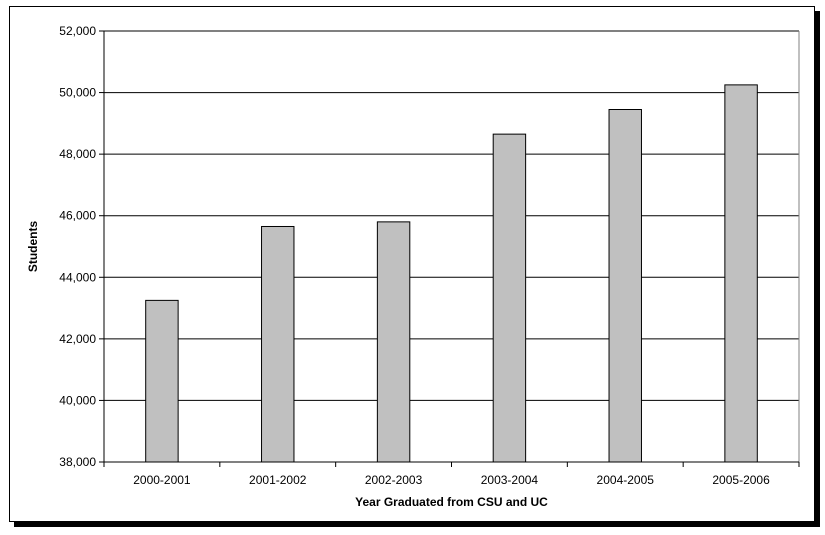 The height and width of the screenshot is (535, 825). What do you see at coordinates (33, 247) in the screenshot?
I see `y-axis-title: Students` at bounding box center [33, 247].